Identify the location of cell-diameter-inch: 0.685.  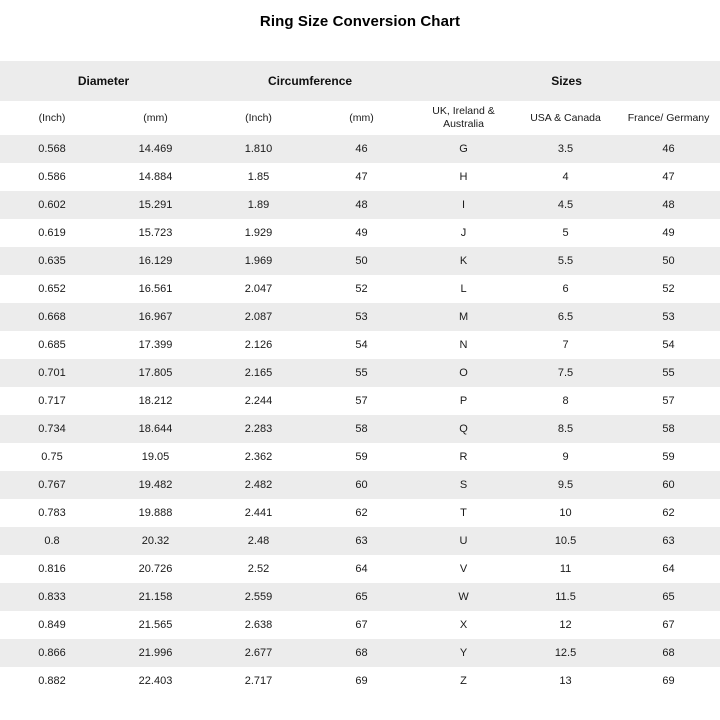
(52, 345).